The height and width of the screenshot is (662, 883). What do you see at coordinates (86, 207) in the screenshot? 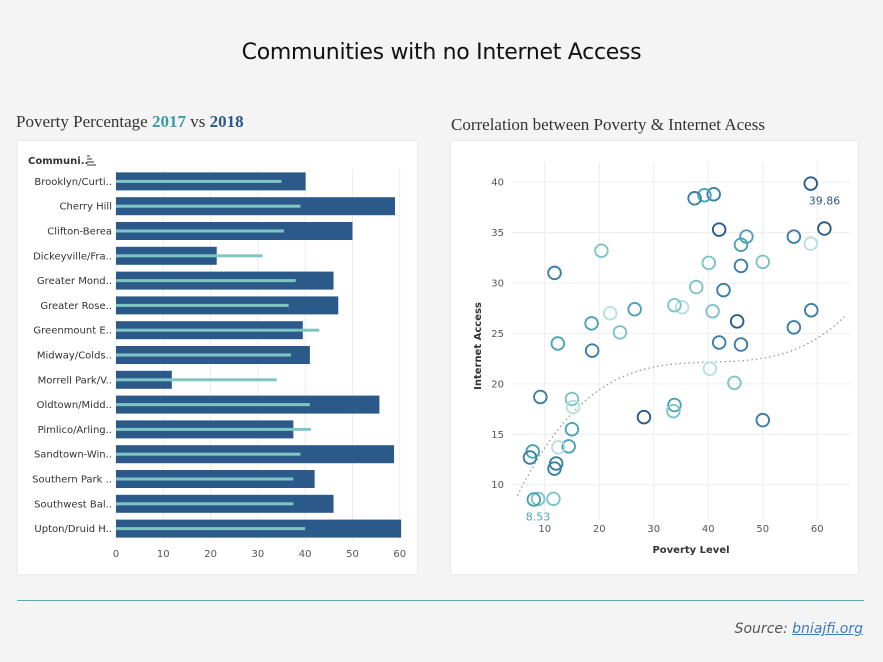
I see `category-label: Cherry Hill` at bounding box center [86, 207].